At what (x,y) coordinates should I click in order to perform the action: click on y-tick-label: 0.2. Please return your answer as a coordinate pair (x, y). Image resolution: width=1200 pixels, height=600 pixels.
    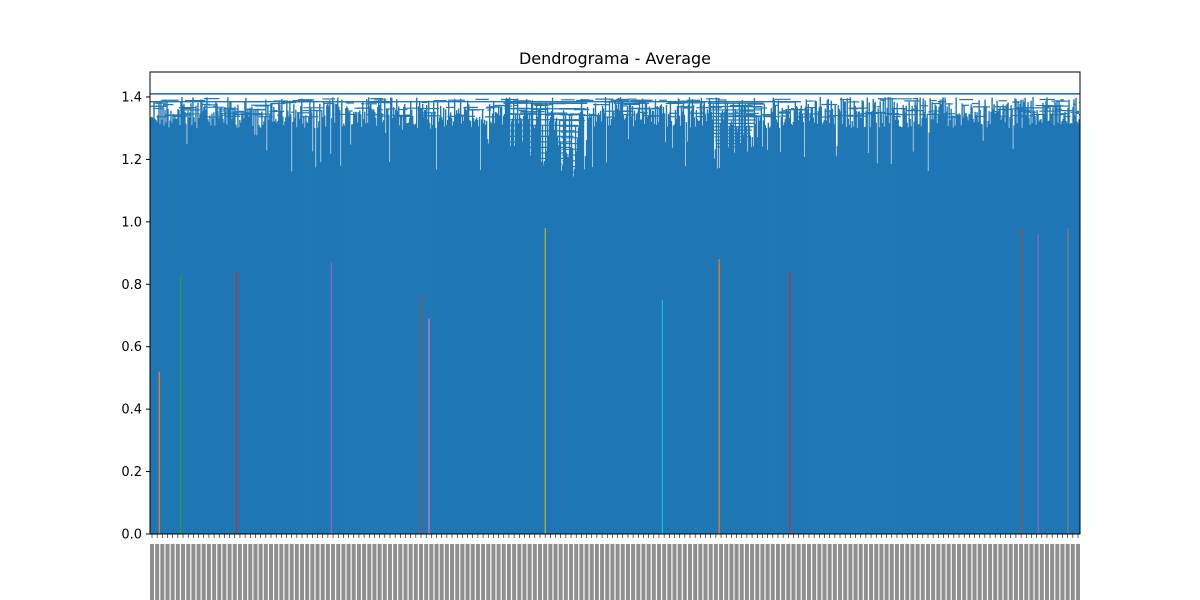
    Looking at the image, I should click on (131, 472).